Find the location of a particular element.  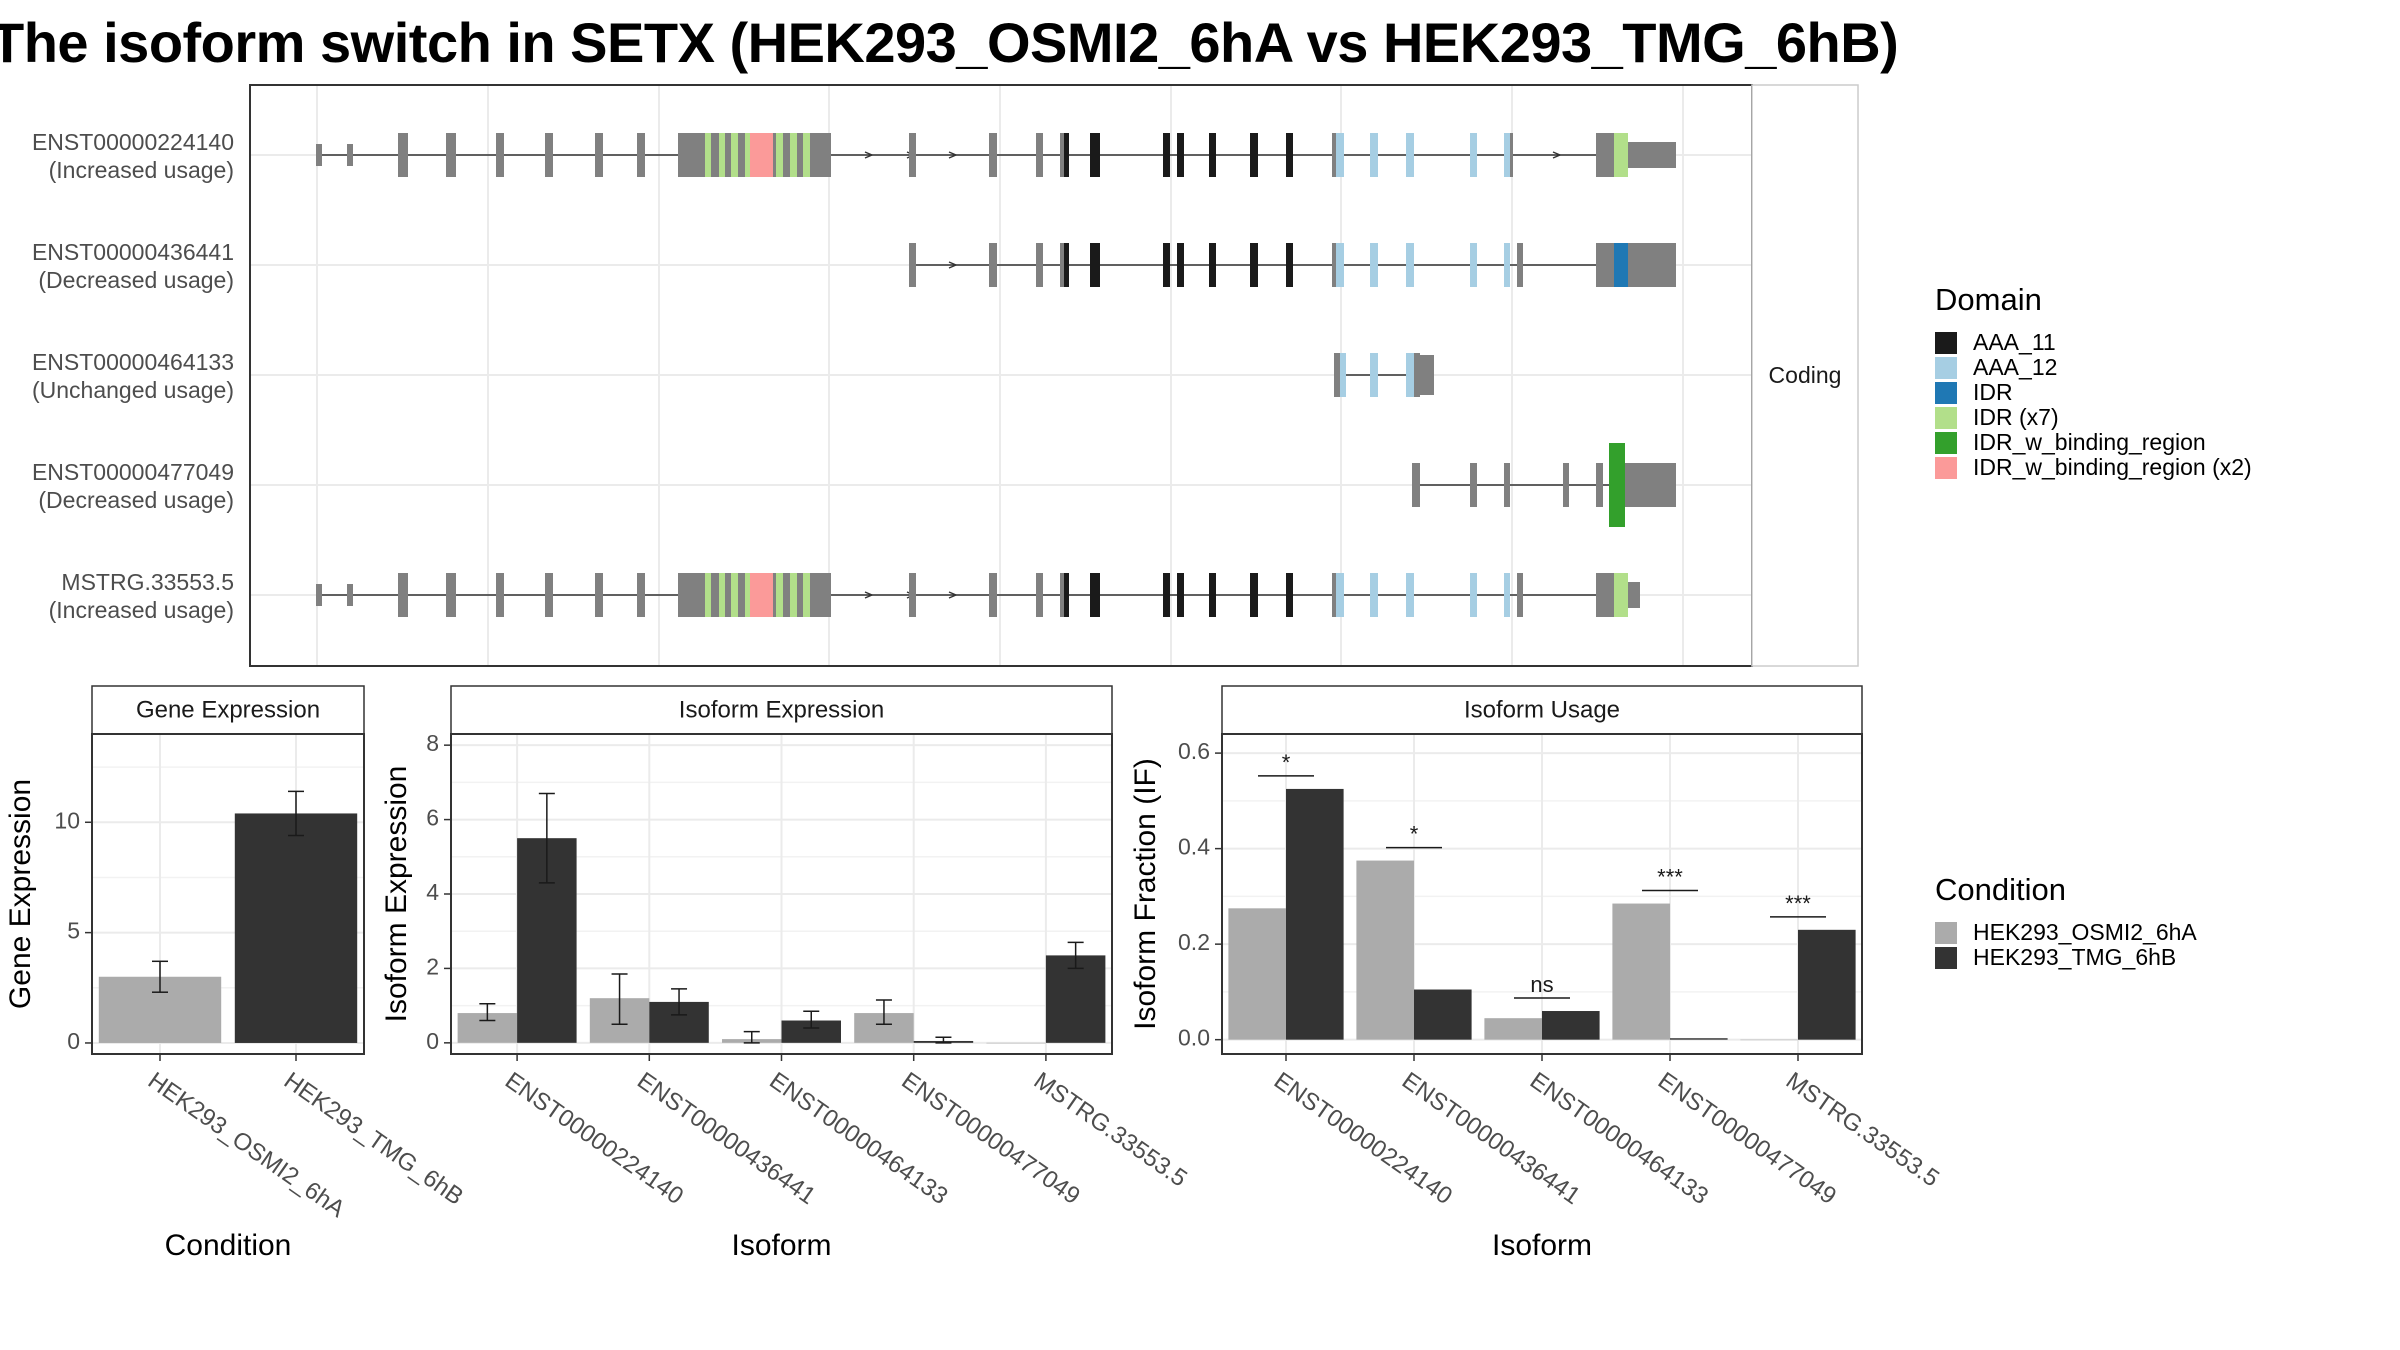

domain-legend-item: AAA_11 is located at coordinates (2093, 342).